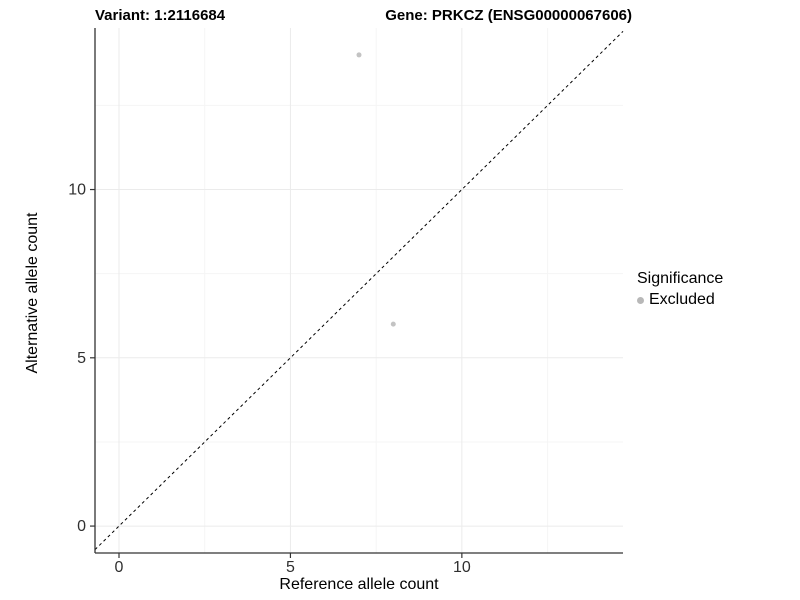 Image resolution: width=800 pixels, height=600 pixels. Describe the element at coordinates (160, 15) in the screenshot. I see `plot-title-variant: Variant: 1:2116684` at that location.